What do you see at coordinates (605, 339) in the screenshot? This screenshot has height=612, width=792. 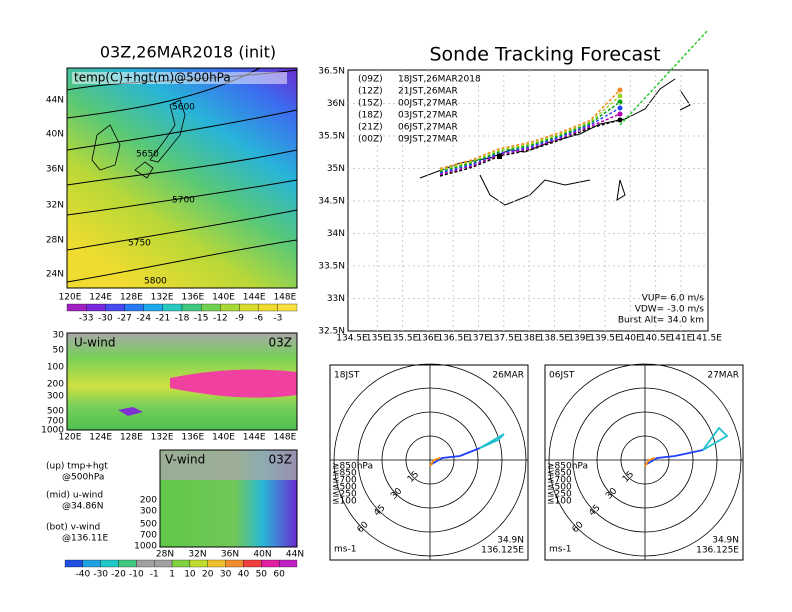 I see `lon-tick: 139.5E` at bounding box center [605, 339].